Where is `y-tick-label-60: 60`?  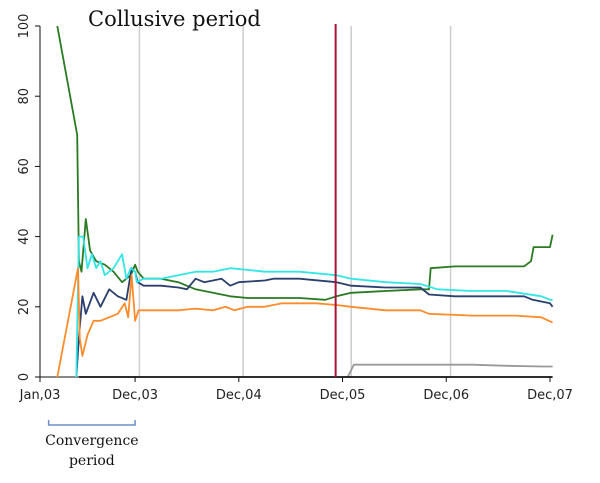
y-tick-label-60: 60 is located at coordinates (24, 166).